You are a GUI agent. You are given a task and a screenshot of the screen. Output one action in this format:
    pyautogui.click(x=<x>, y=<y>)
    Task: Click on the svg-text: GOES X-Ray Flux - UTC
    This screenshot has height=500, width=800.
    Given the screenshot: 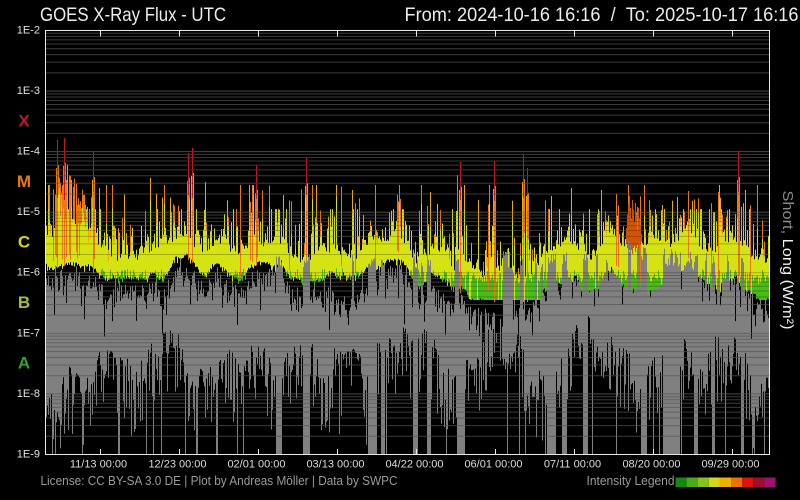 What is the action you would take?
    pyautogui.click(x=133, y=15)
    